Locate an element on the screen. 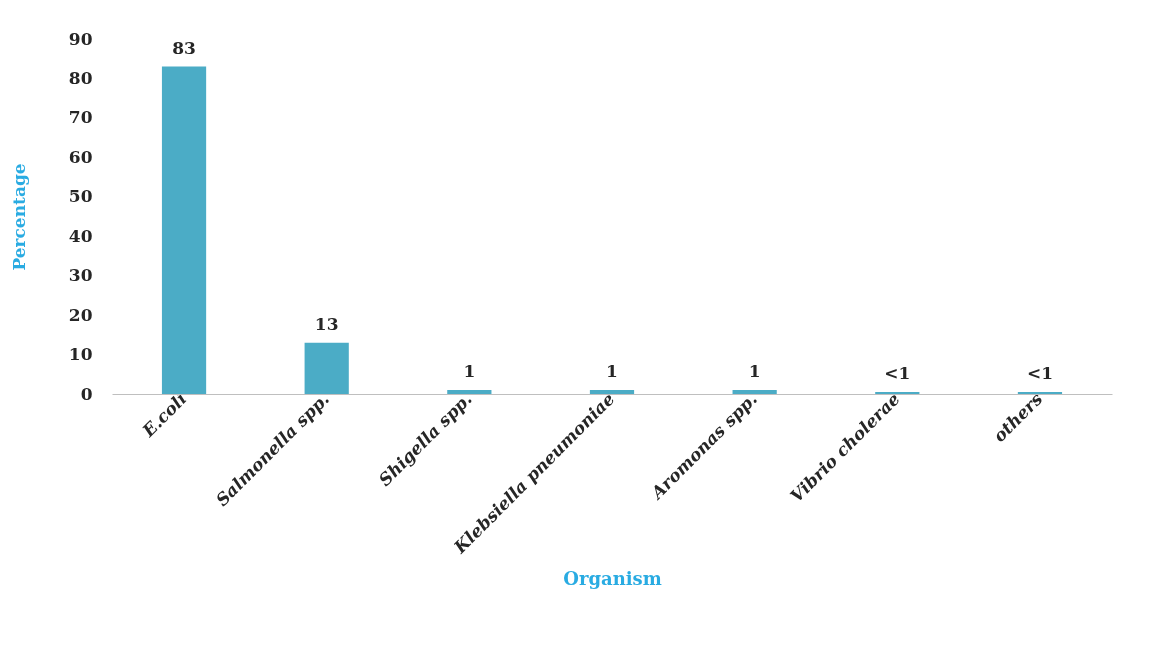  data-label: 83 is located at coordinates (184, 47).